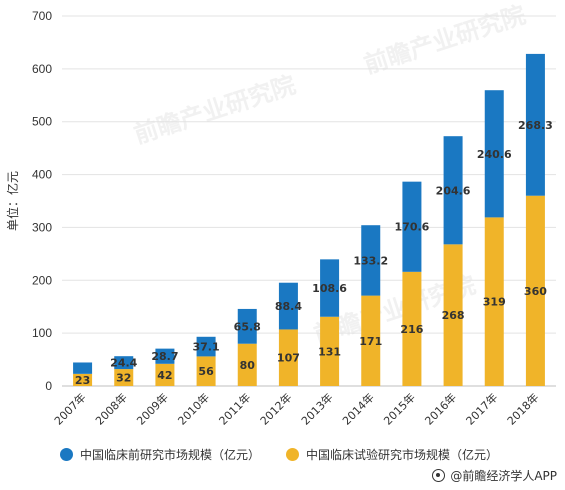 The width and height of the screenshot is (565, 490). I want to click on y-tick-label: 400, so click(42, 175).